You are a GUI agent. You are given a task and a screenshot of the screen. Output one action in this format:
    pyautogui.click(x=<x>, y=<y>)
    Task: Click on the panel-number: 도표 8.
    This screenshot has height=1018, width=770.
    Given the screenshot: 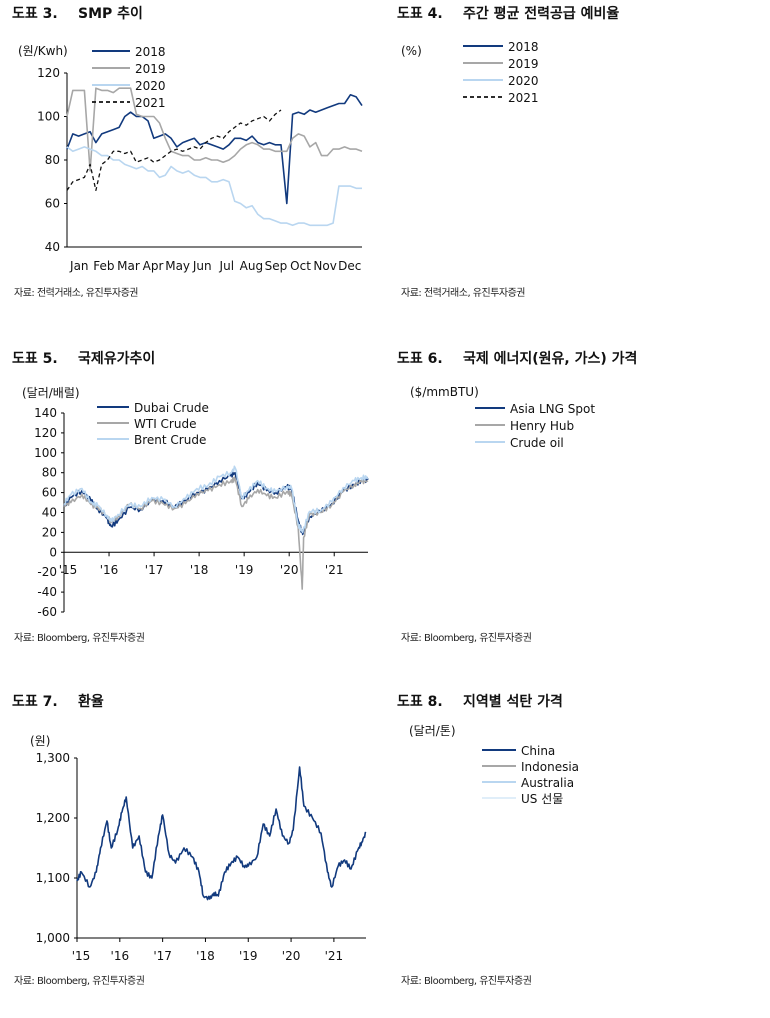 What is the action you would take?
    pyautogui.click(x=420, y=702)
    